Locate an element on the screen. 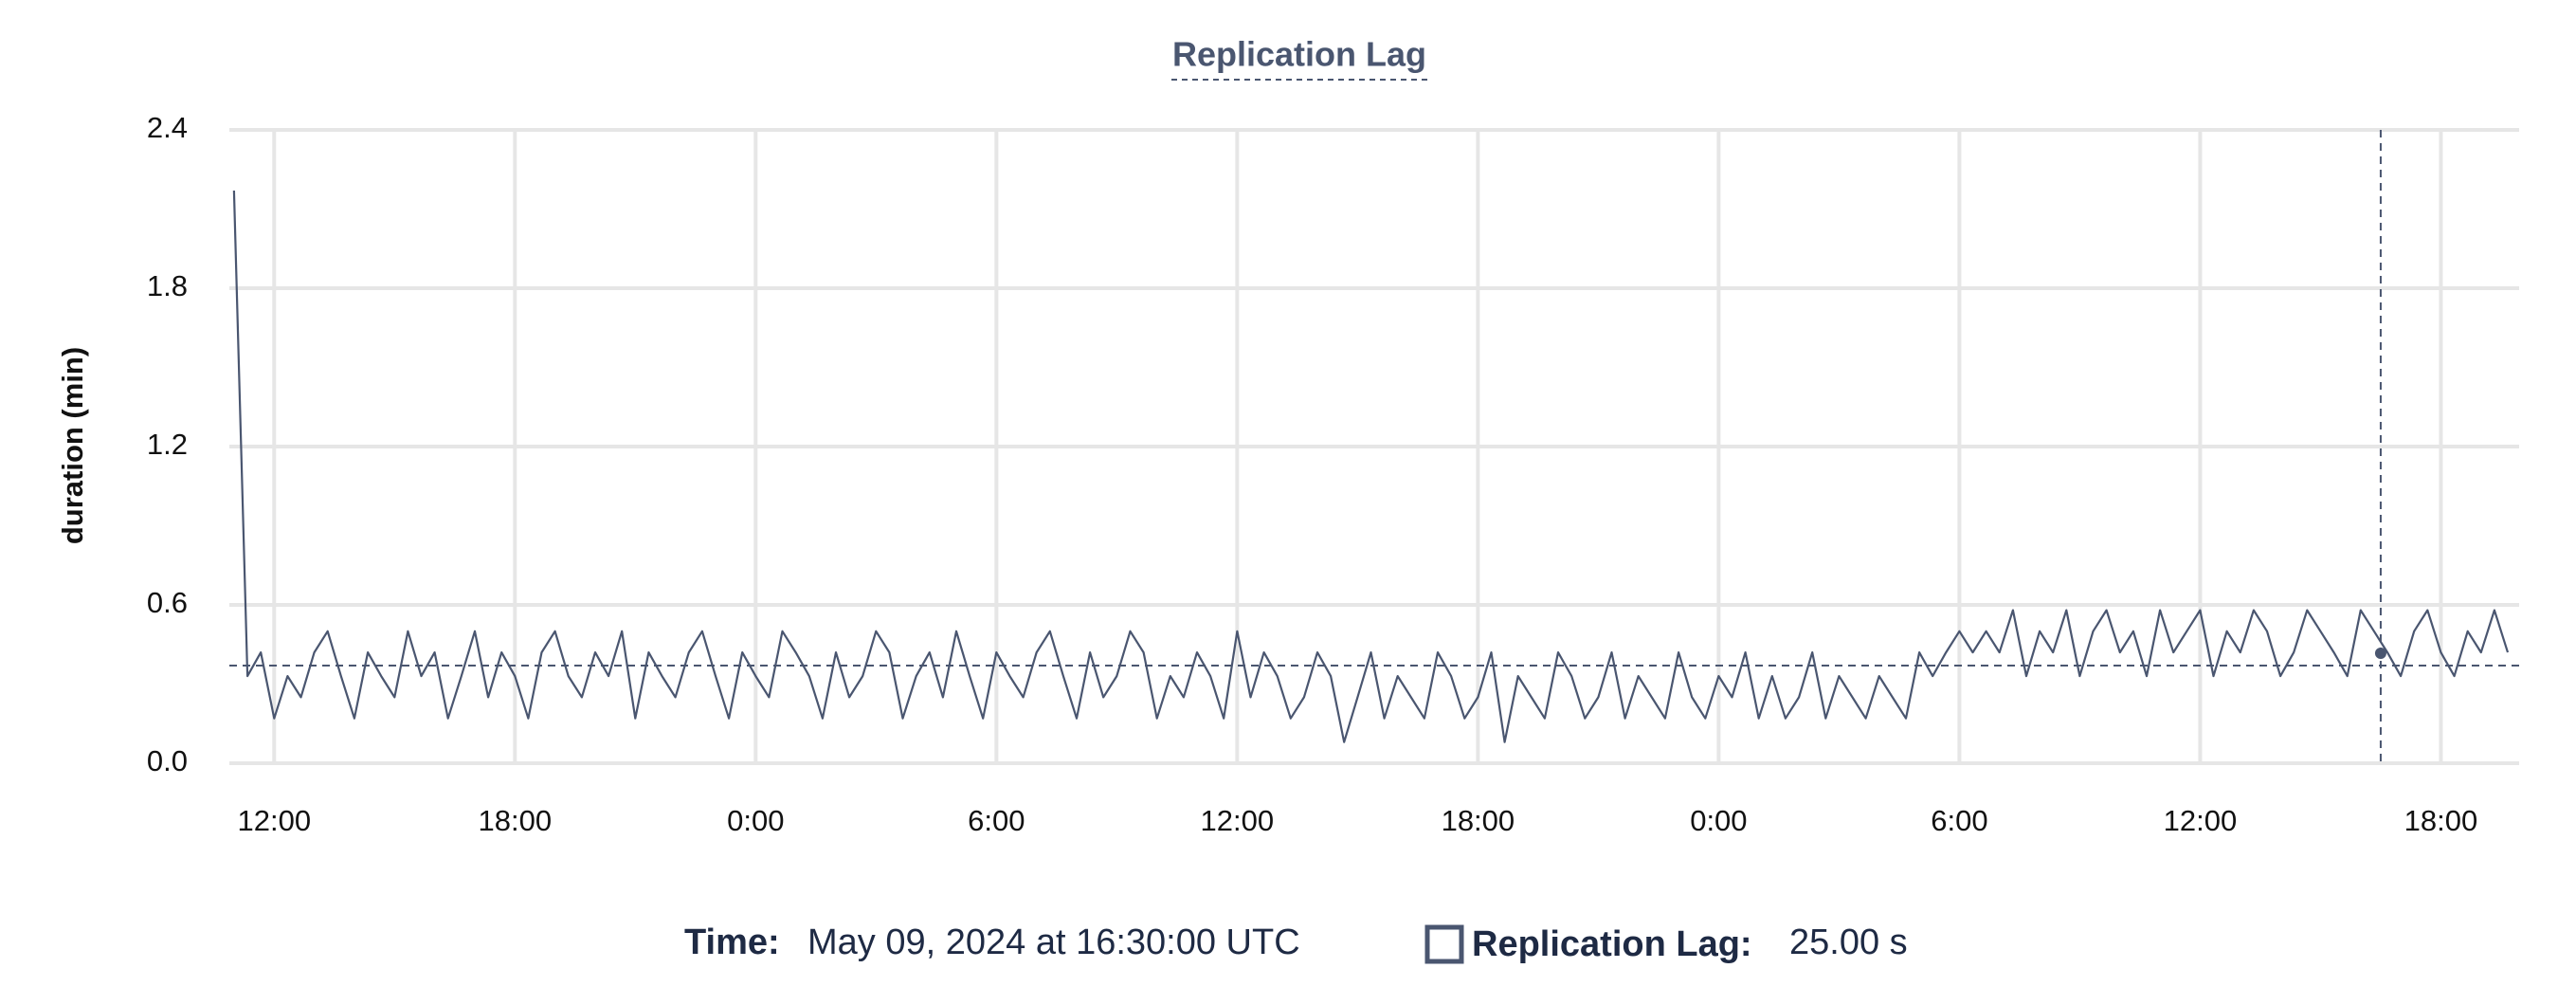 The width and height of the screenshot is (2576, 1005). y-tick-label: 0.6 is located at coordinates (167, 602).